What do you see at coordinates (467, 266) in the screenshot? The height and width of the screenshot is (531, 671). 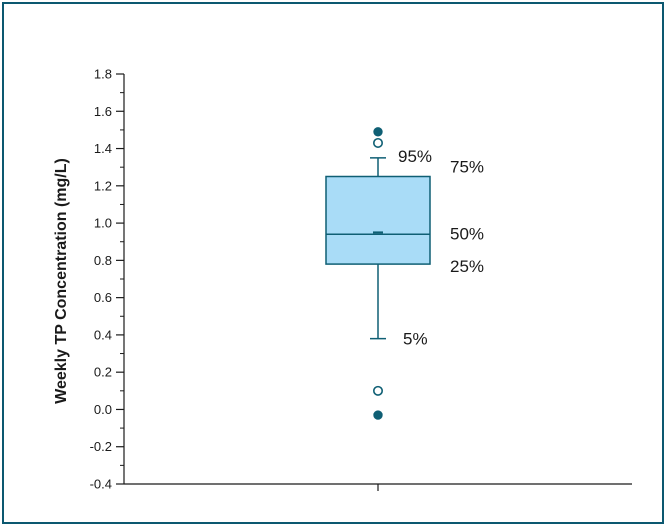 I see `percentile-label: 25%` at bounding box center [467, 266].